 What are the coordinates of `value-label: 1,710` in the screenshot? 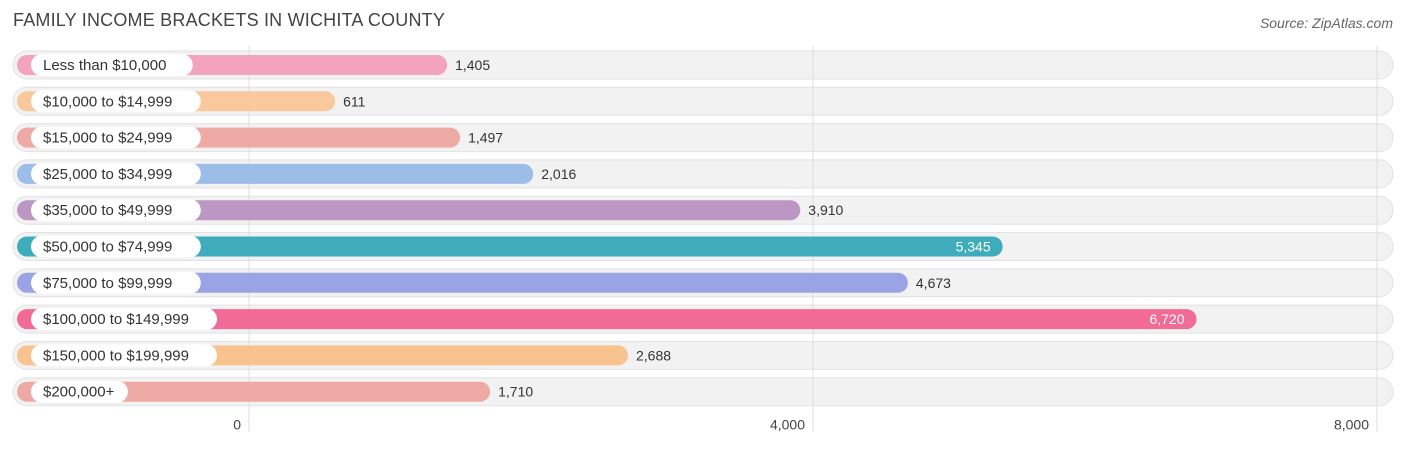 It's located at (515, 392).